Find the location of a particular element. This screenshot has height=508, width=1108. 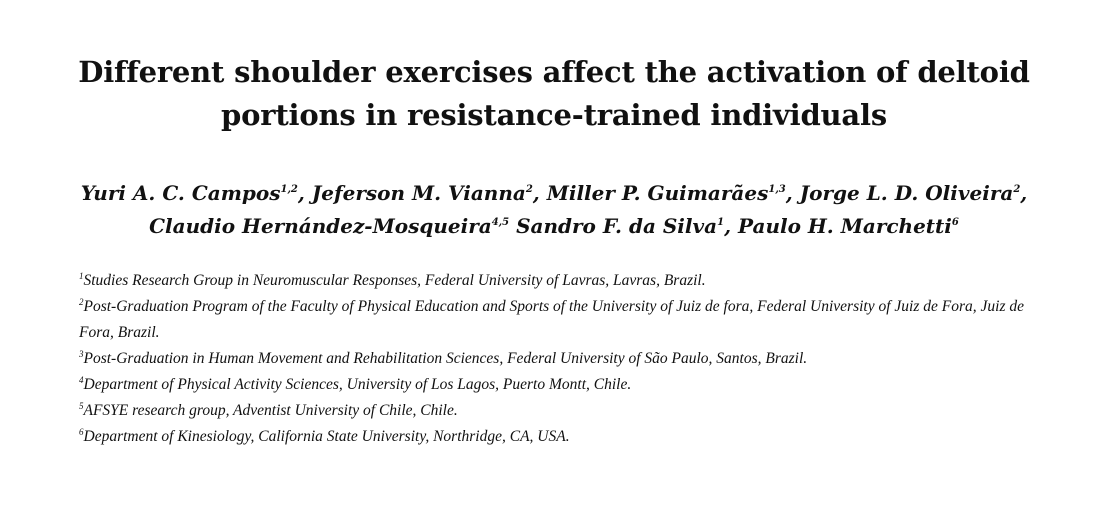

affiliation-number: 1 is located at coordinates (81, 276).